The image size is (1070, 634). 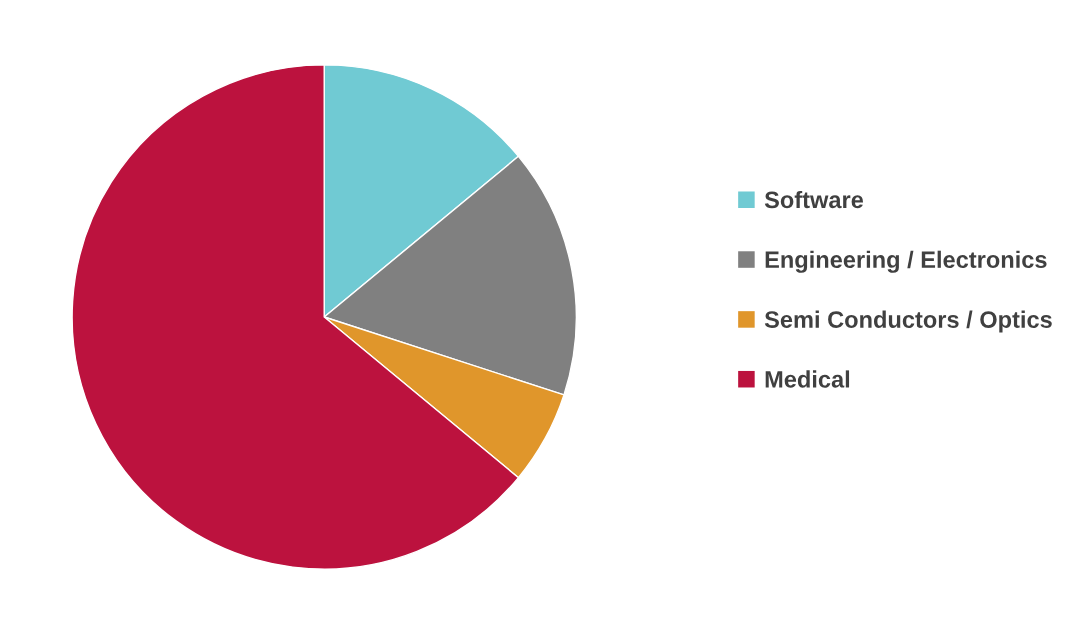 I want to click on legend-label: Semi Conductors / Optics, so click(x=908, y=321).